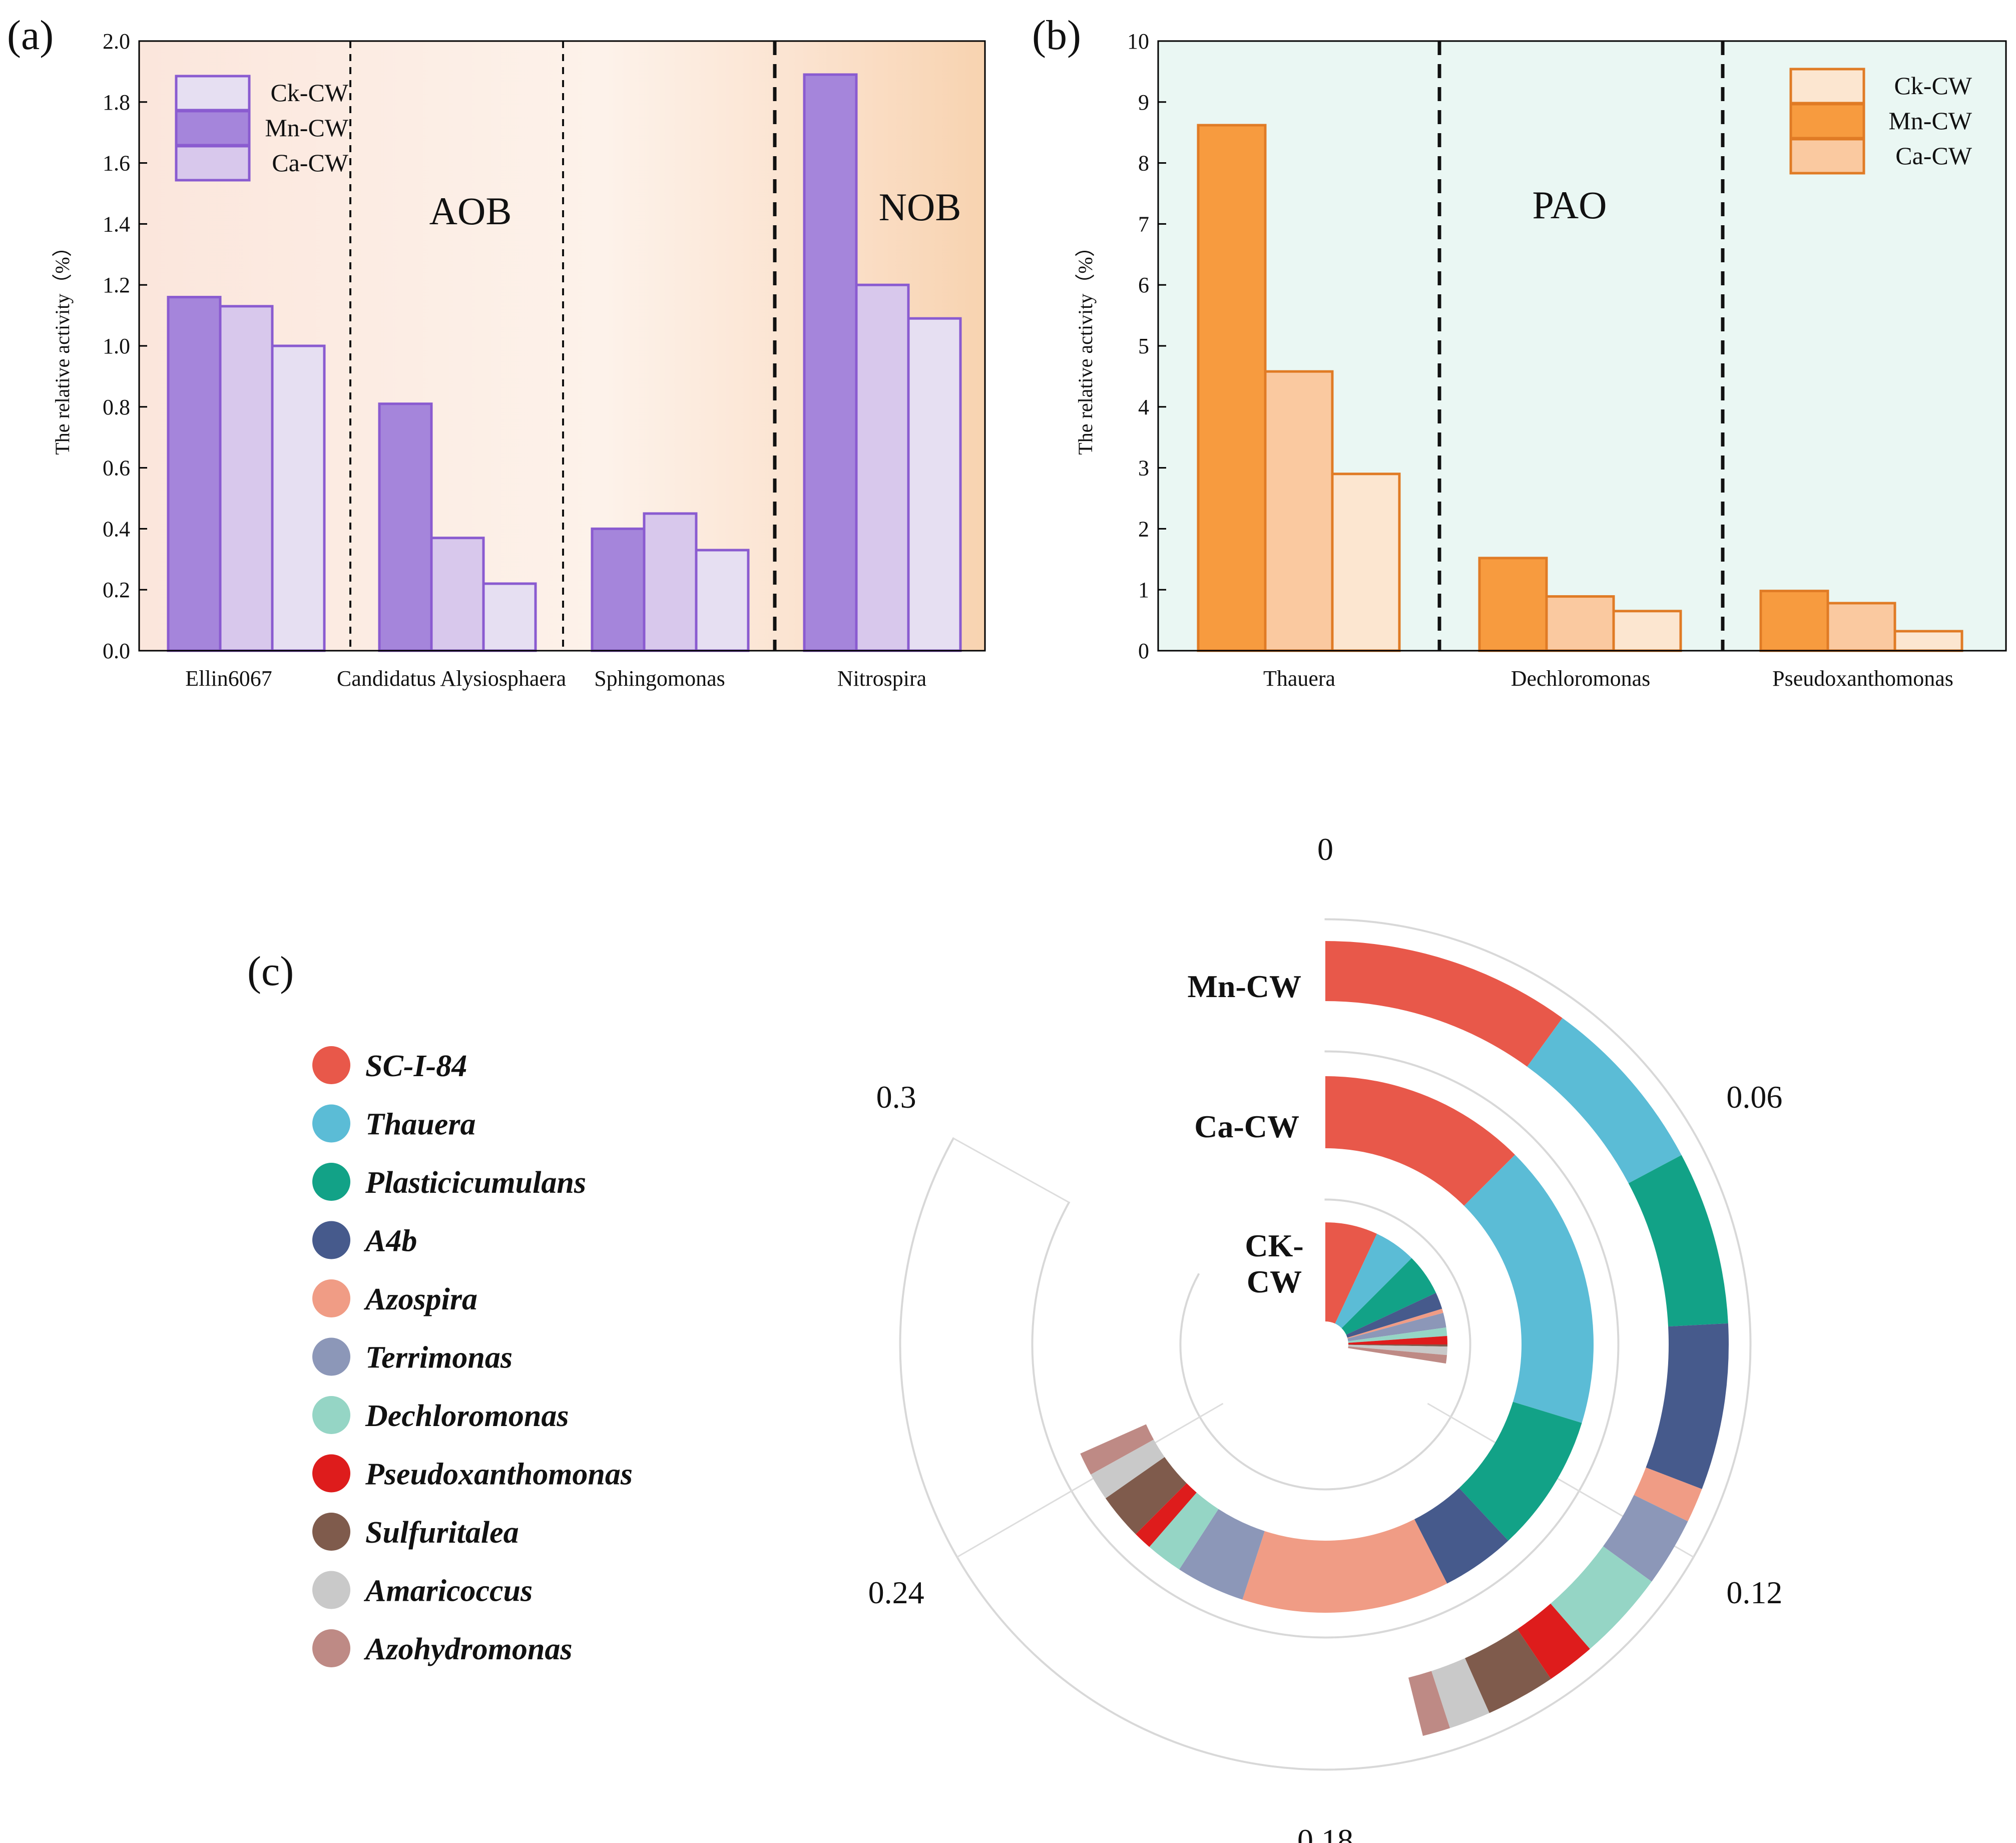 The image size is (2016, 1843). Describe the element at coordinates (475, 1183) in the screenshot. I see `legend-label-plasticicumulans: Plasticicumulans` at that location.